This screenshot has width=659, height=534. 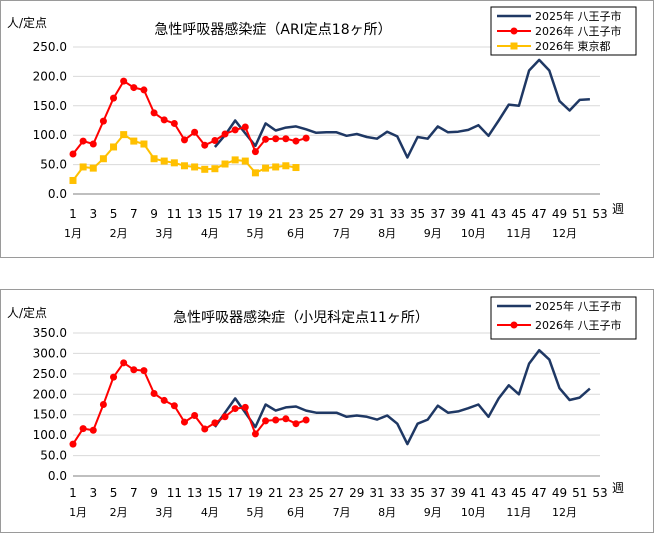 What do you see at coordinates (539, 214) in the screenshot?
I see `x-tick-label: 47` at bounding box center [539, 214].